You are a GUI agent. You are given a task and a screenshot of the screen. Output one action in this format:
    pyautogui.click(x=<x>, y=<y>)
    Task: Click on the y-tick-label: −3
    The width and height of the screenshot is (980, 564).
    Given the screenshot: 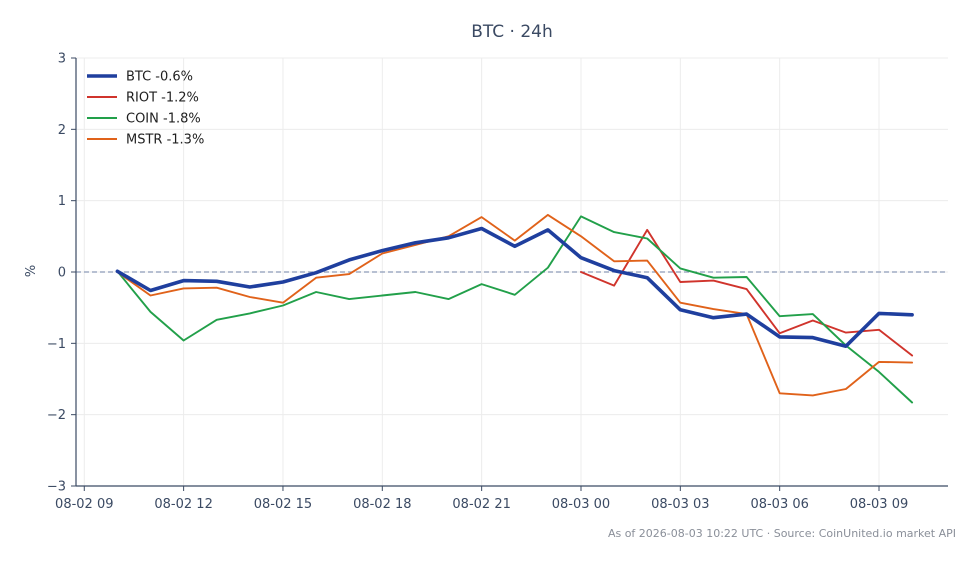 What is the action you would take?
    pyautogui.click(x=56, y=487)
    